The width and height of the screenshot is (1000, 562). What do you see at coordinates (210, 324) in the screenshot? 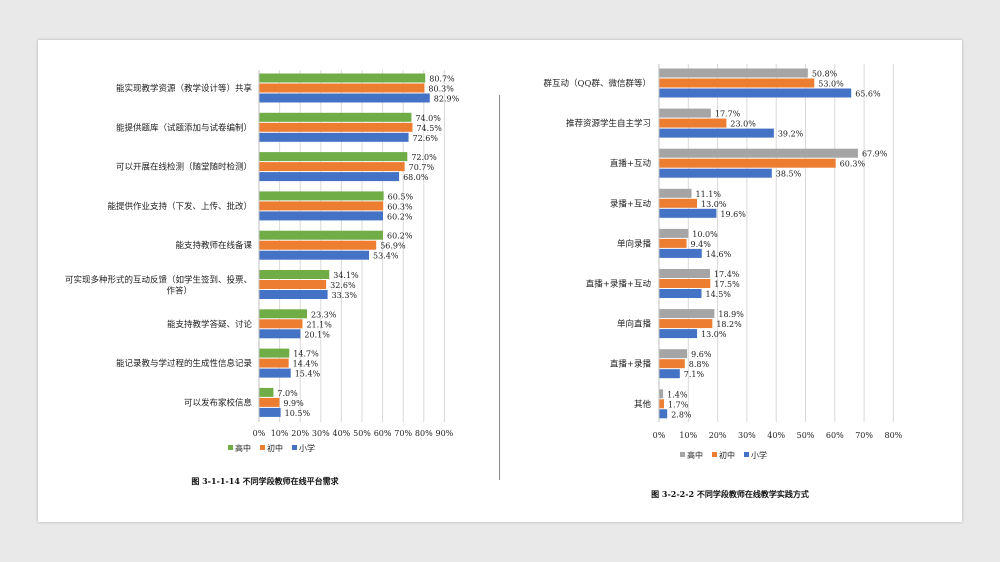
I see `category-label: 能支持教学答疑、讨论` at bounding box center [210, 324].